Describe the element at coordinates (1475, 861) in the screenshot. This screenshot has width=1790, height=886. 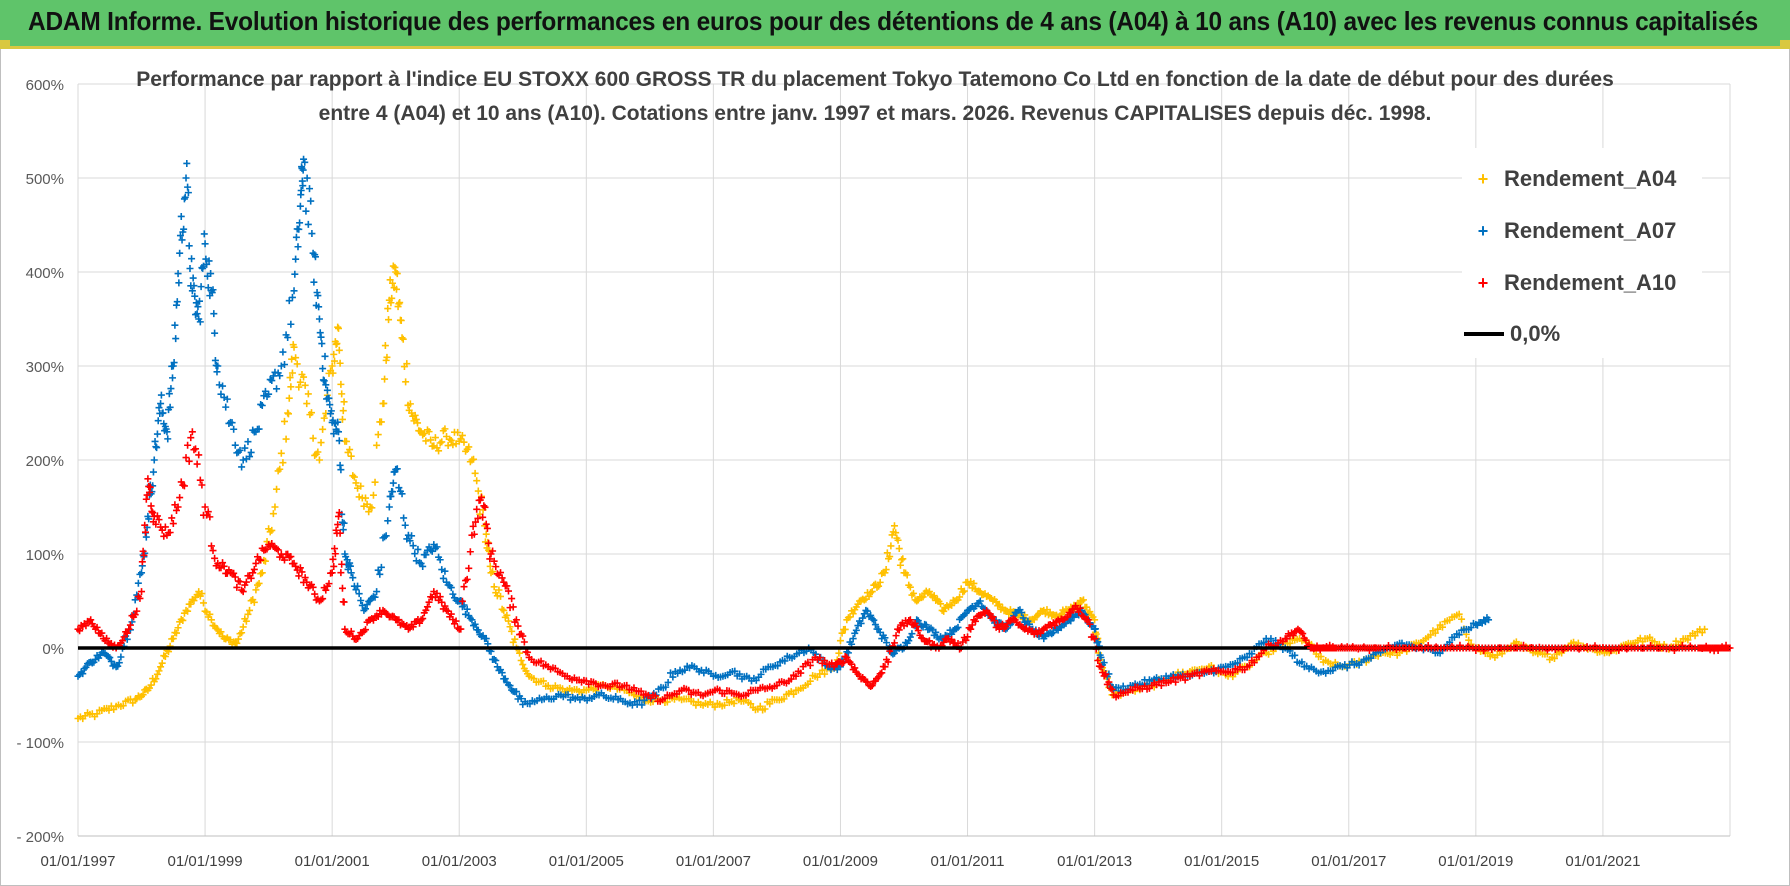
I see `x-tick-label: 01/01/2019` at that location.